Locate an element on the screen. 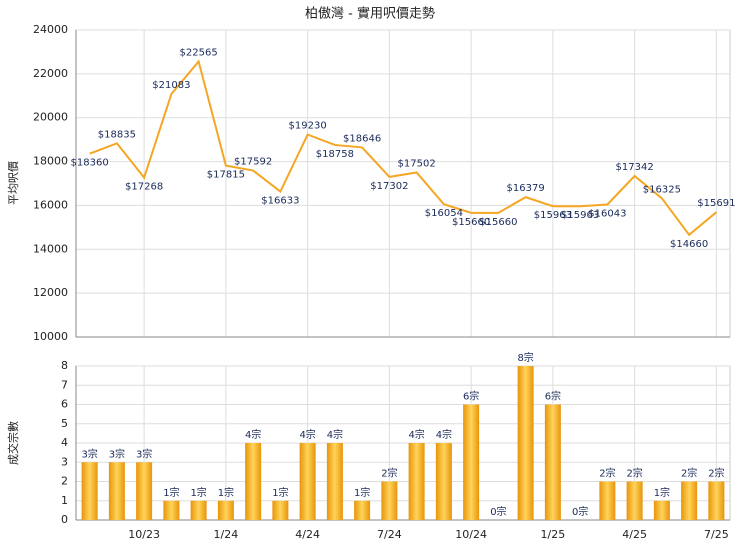 The image size is (740, 550). x-tick-label: 1/25 is located at coordinates (553, 534).